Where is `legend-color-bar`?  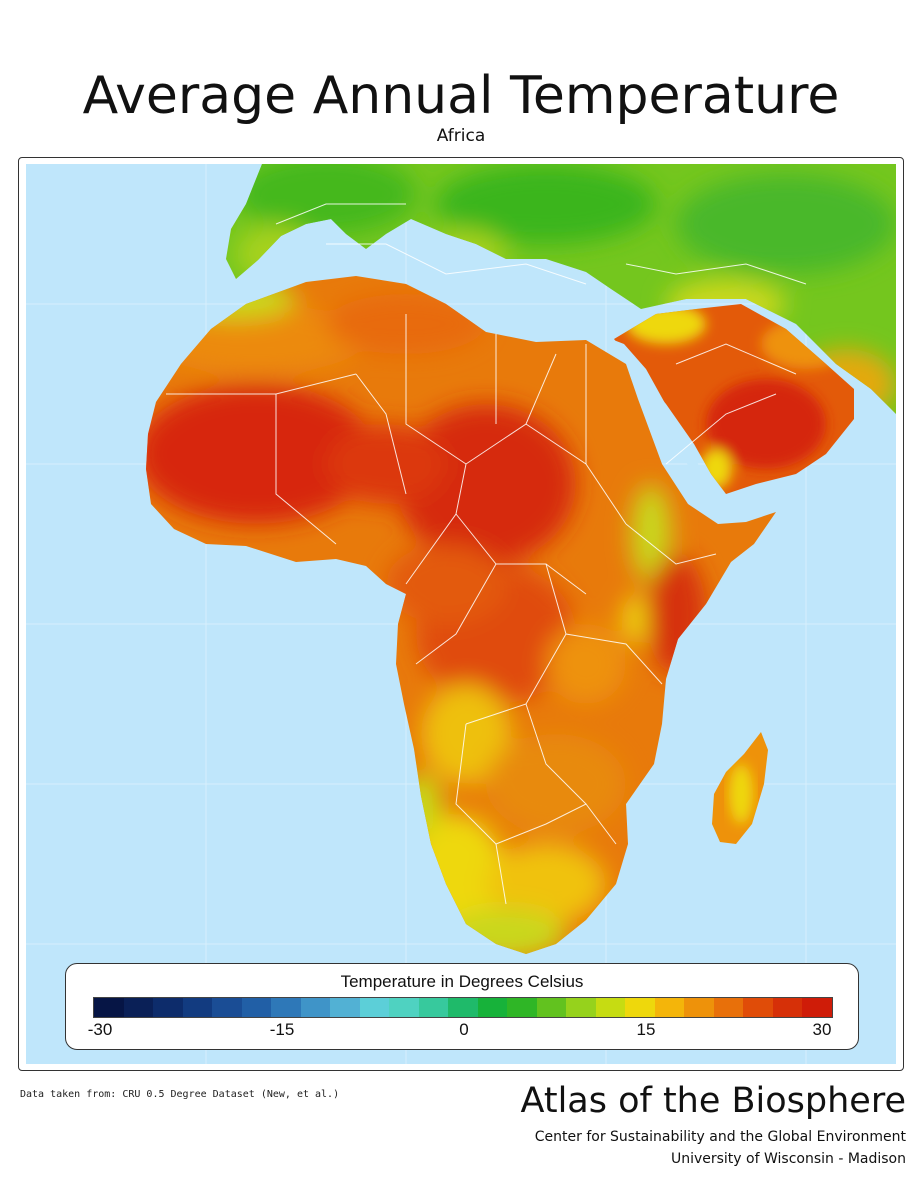 legend-color-bar is located at coordinates (463, 1007).